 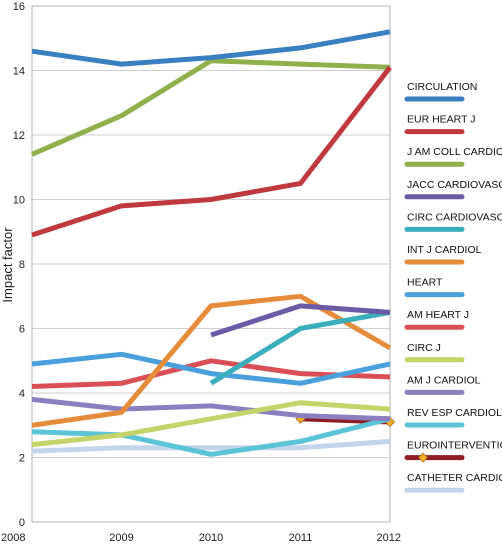 I want to click on series-line-heart, so click(x=211, y=368).